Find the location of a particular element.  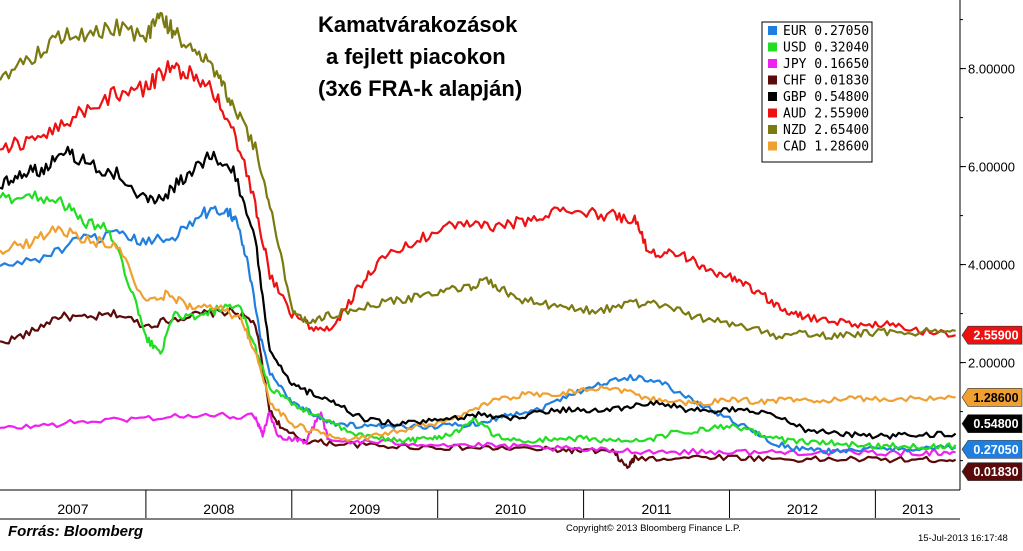

last-value-text: 2.55900 is located at coordinates (995, 336).